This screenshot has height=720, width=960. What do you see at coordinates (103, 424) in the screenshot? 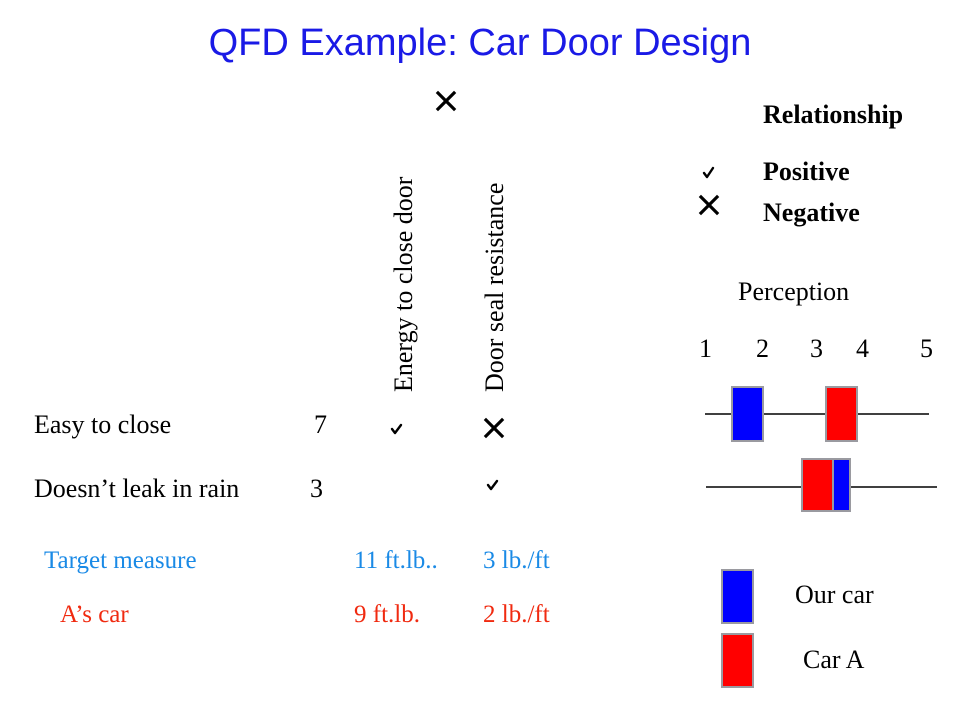
I see `row-label-easy-to-close: Easy to close` at bounding box center [103, 424].